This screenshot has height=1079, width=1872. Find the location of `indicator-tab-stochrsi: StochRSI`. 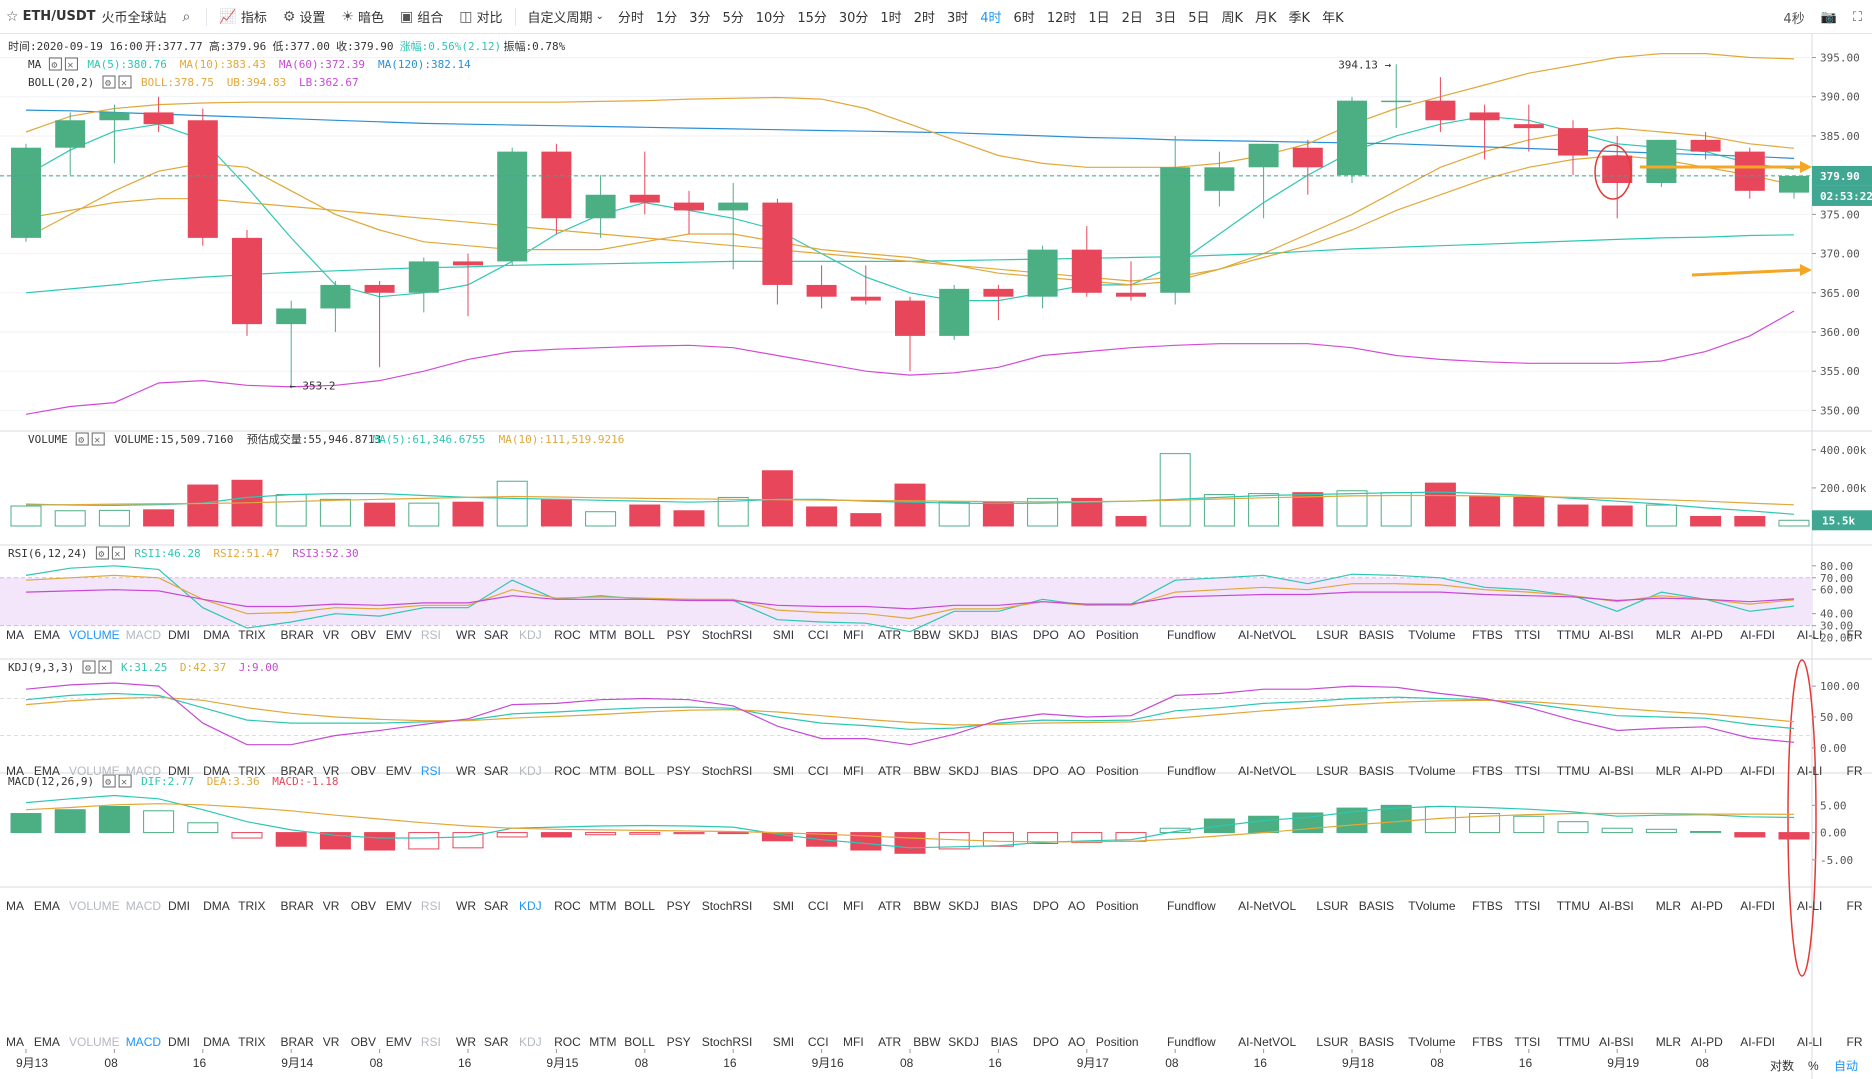

indicator-tab-stochrsi: StochRSI is located at coordinates (727, 771).